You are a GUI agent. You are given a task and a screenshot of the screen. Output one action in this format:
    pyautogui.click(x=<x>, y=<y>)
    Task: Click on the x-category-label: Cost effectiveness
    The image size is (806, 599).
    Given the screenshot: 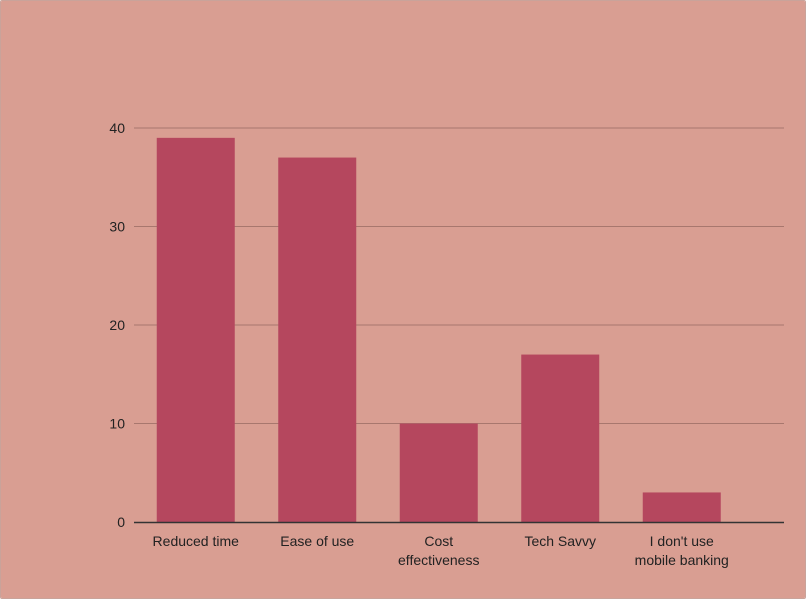 What is the action you would take?
    pyautogui.click(x=438, y=550)
    